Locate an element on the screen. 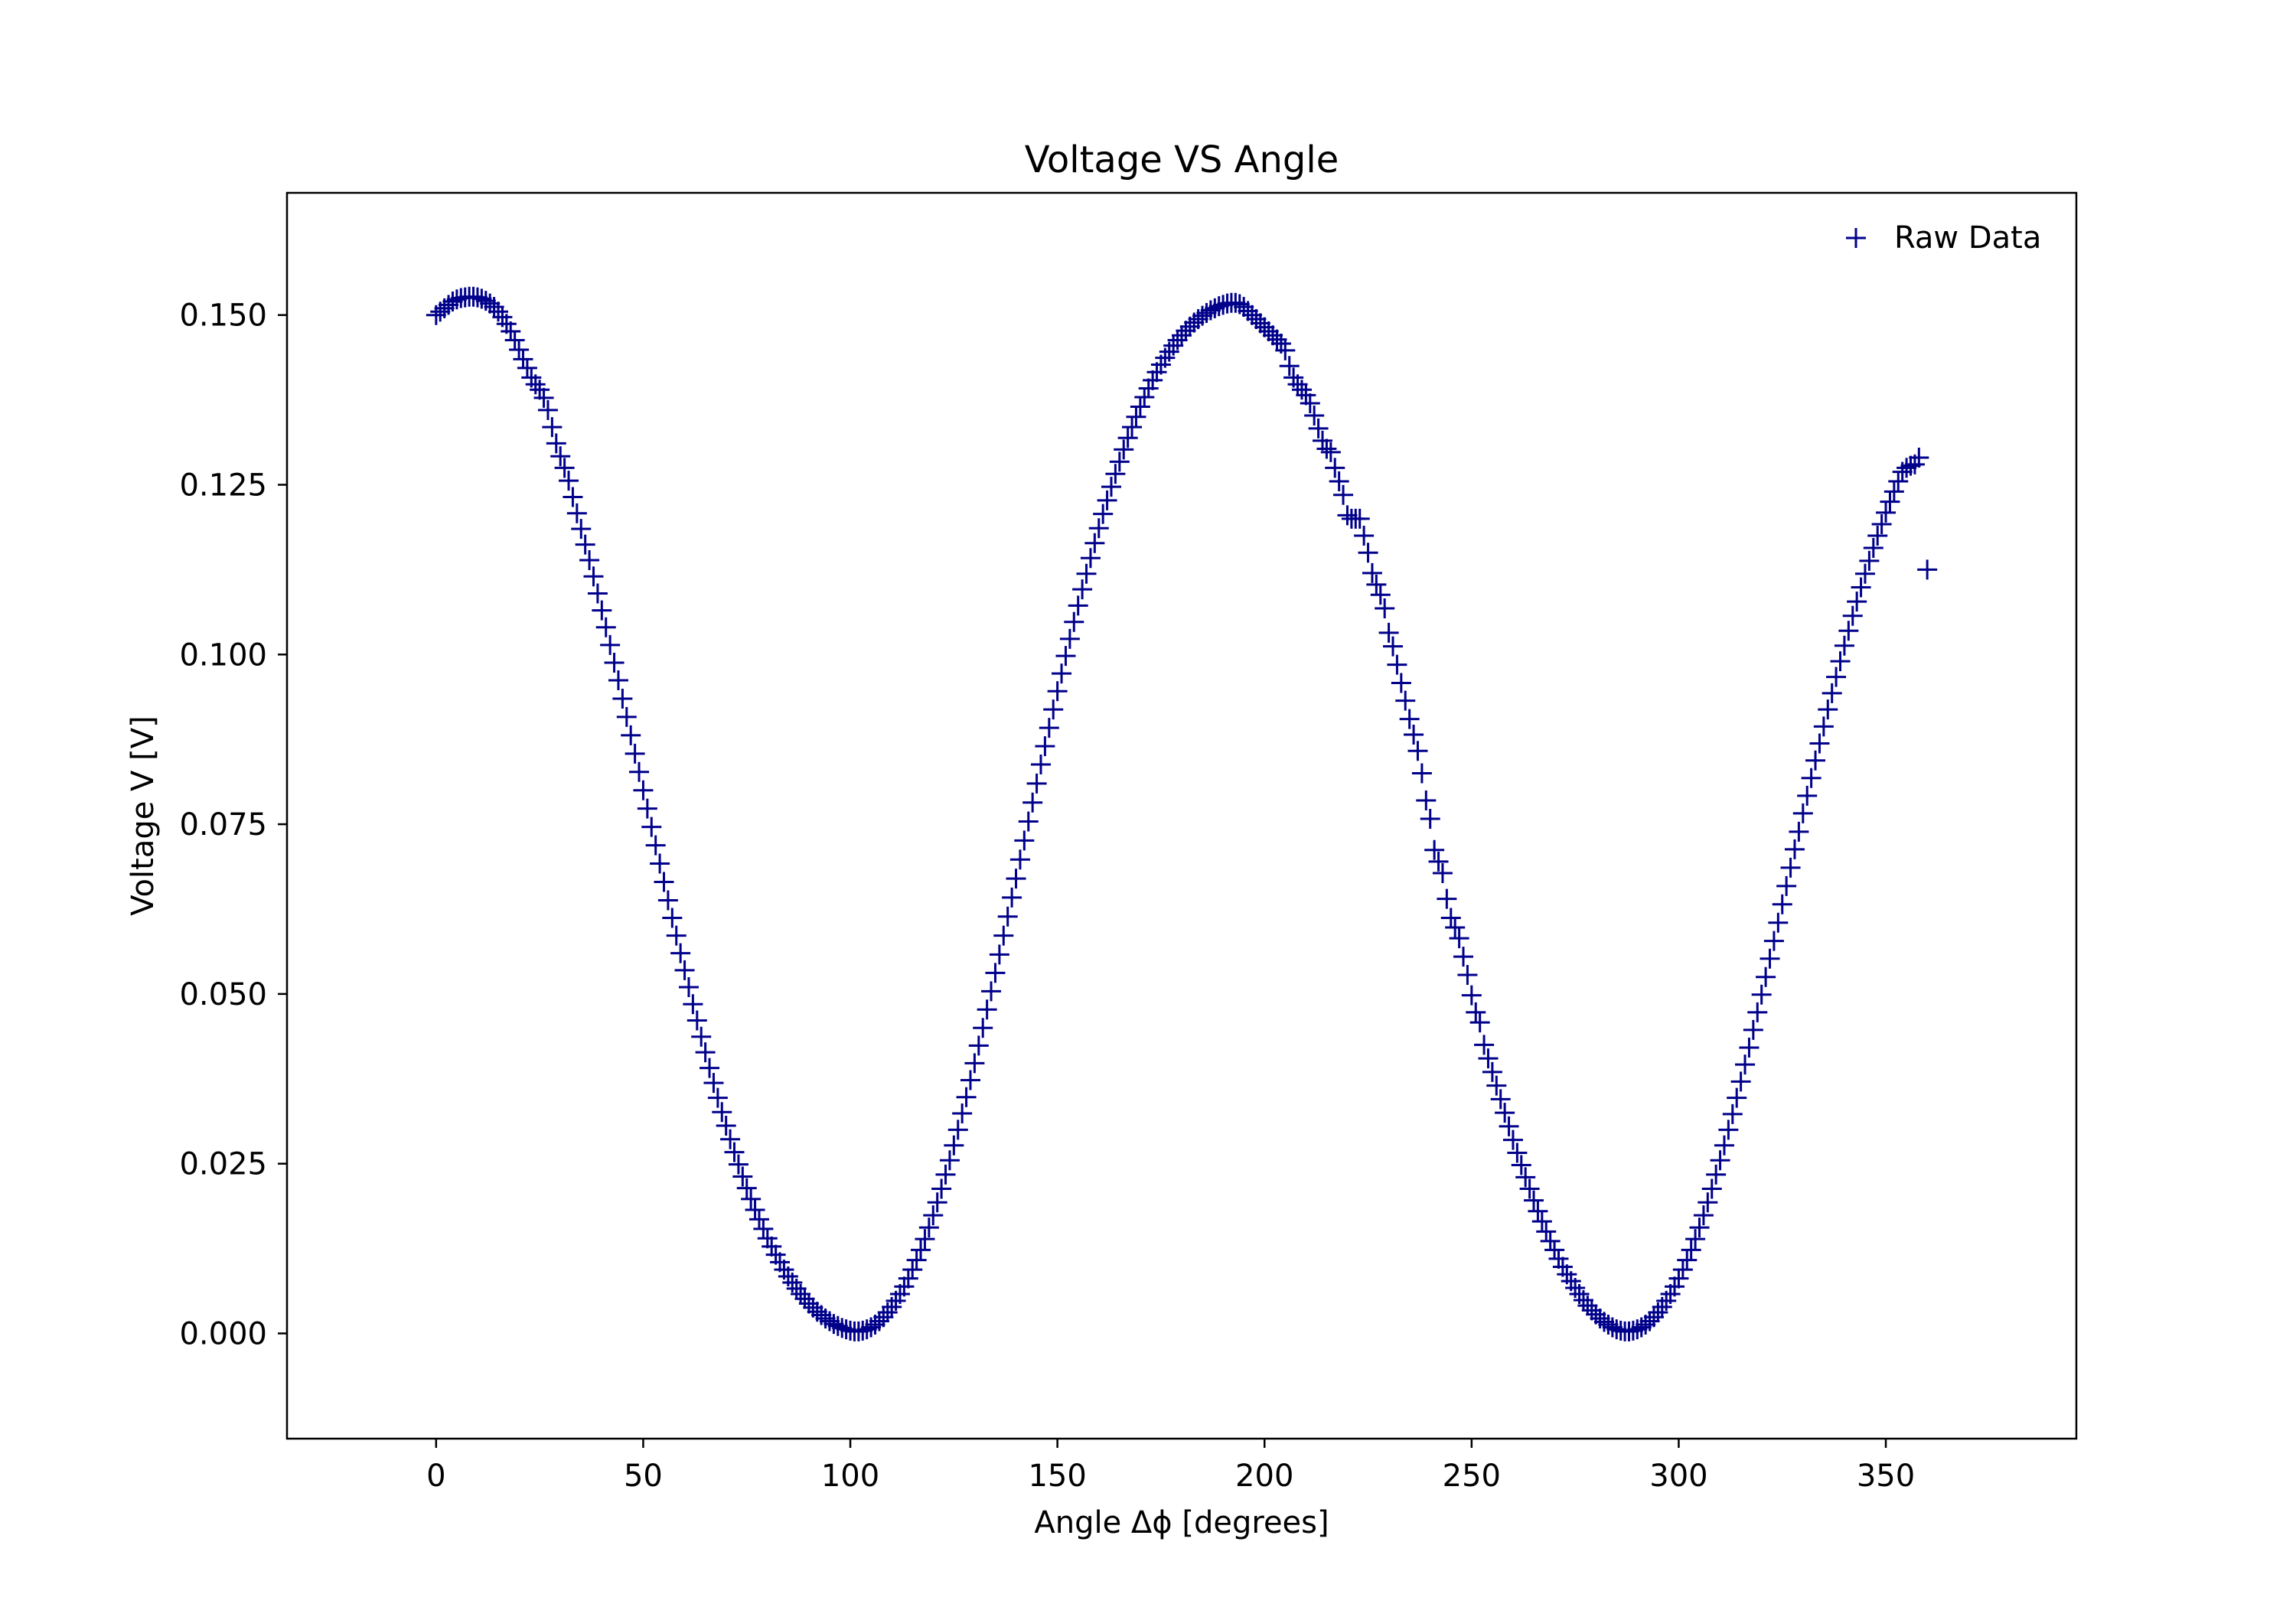 The image size is (2296, 1607). y-axis-label: Voltage V [V] is located at coordinates (143, 815).